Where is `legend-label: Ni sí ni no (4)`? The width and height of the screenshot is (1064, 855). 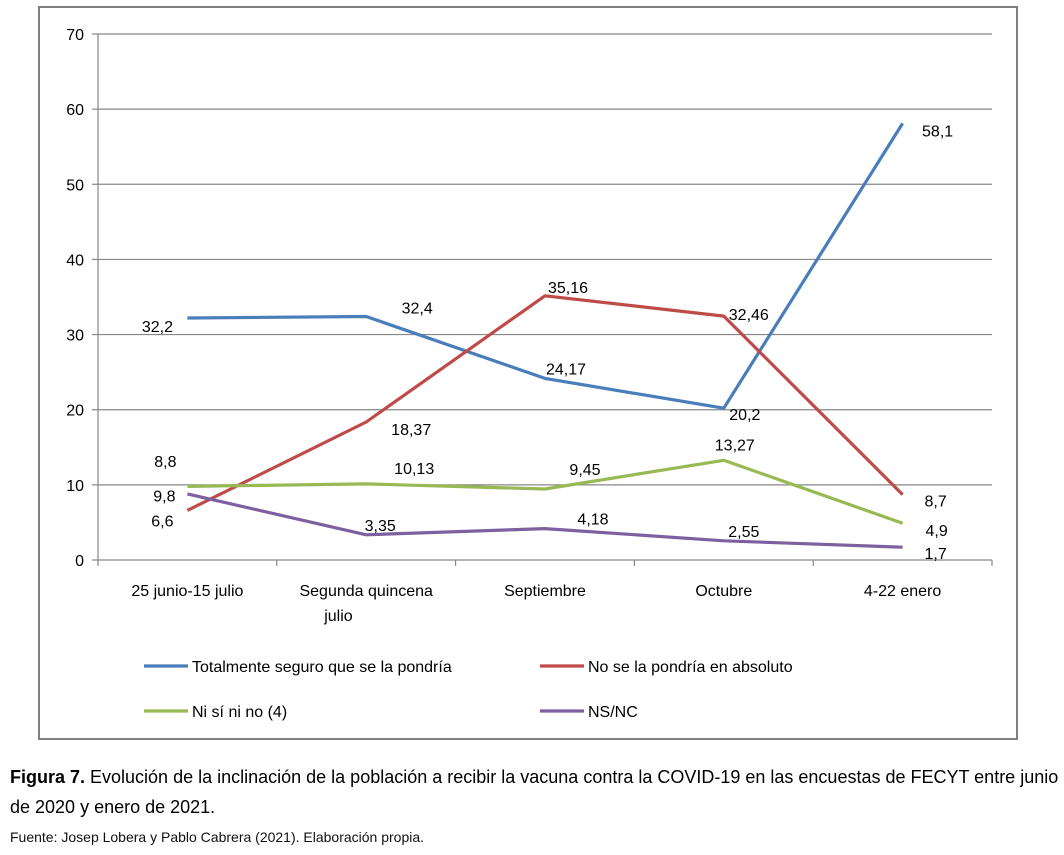 legend-label: Ni sí ni no (4) is located at coordinates (239, 712).